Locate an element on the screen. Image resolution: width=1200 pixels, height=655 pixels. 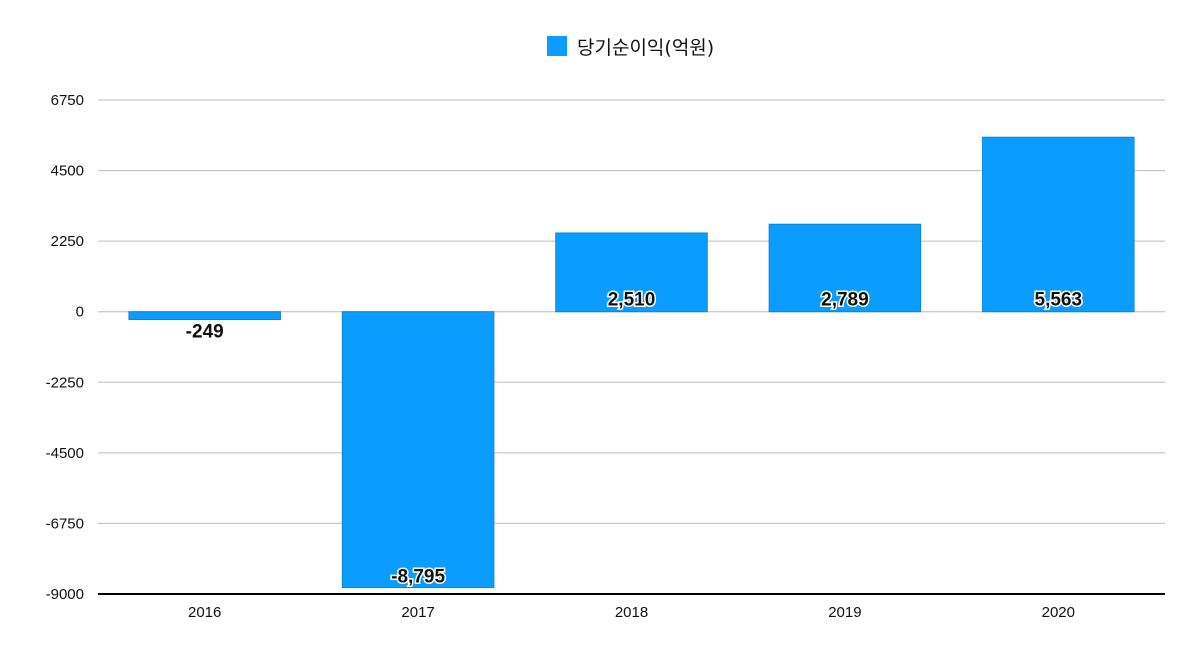
x-tick-label: 2020 is located at coordinates (1058, 612).